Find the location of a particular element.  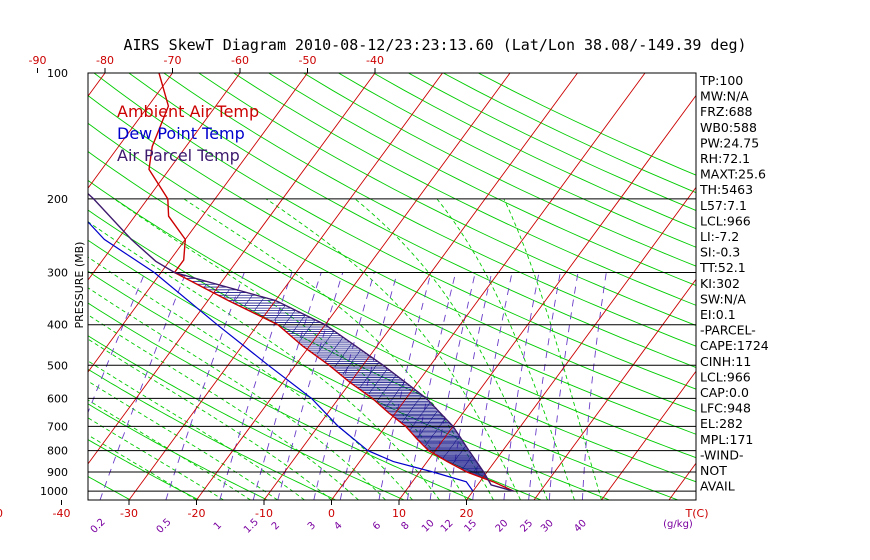

top-temp-label: -60 is located at coordinates (240, 60).